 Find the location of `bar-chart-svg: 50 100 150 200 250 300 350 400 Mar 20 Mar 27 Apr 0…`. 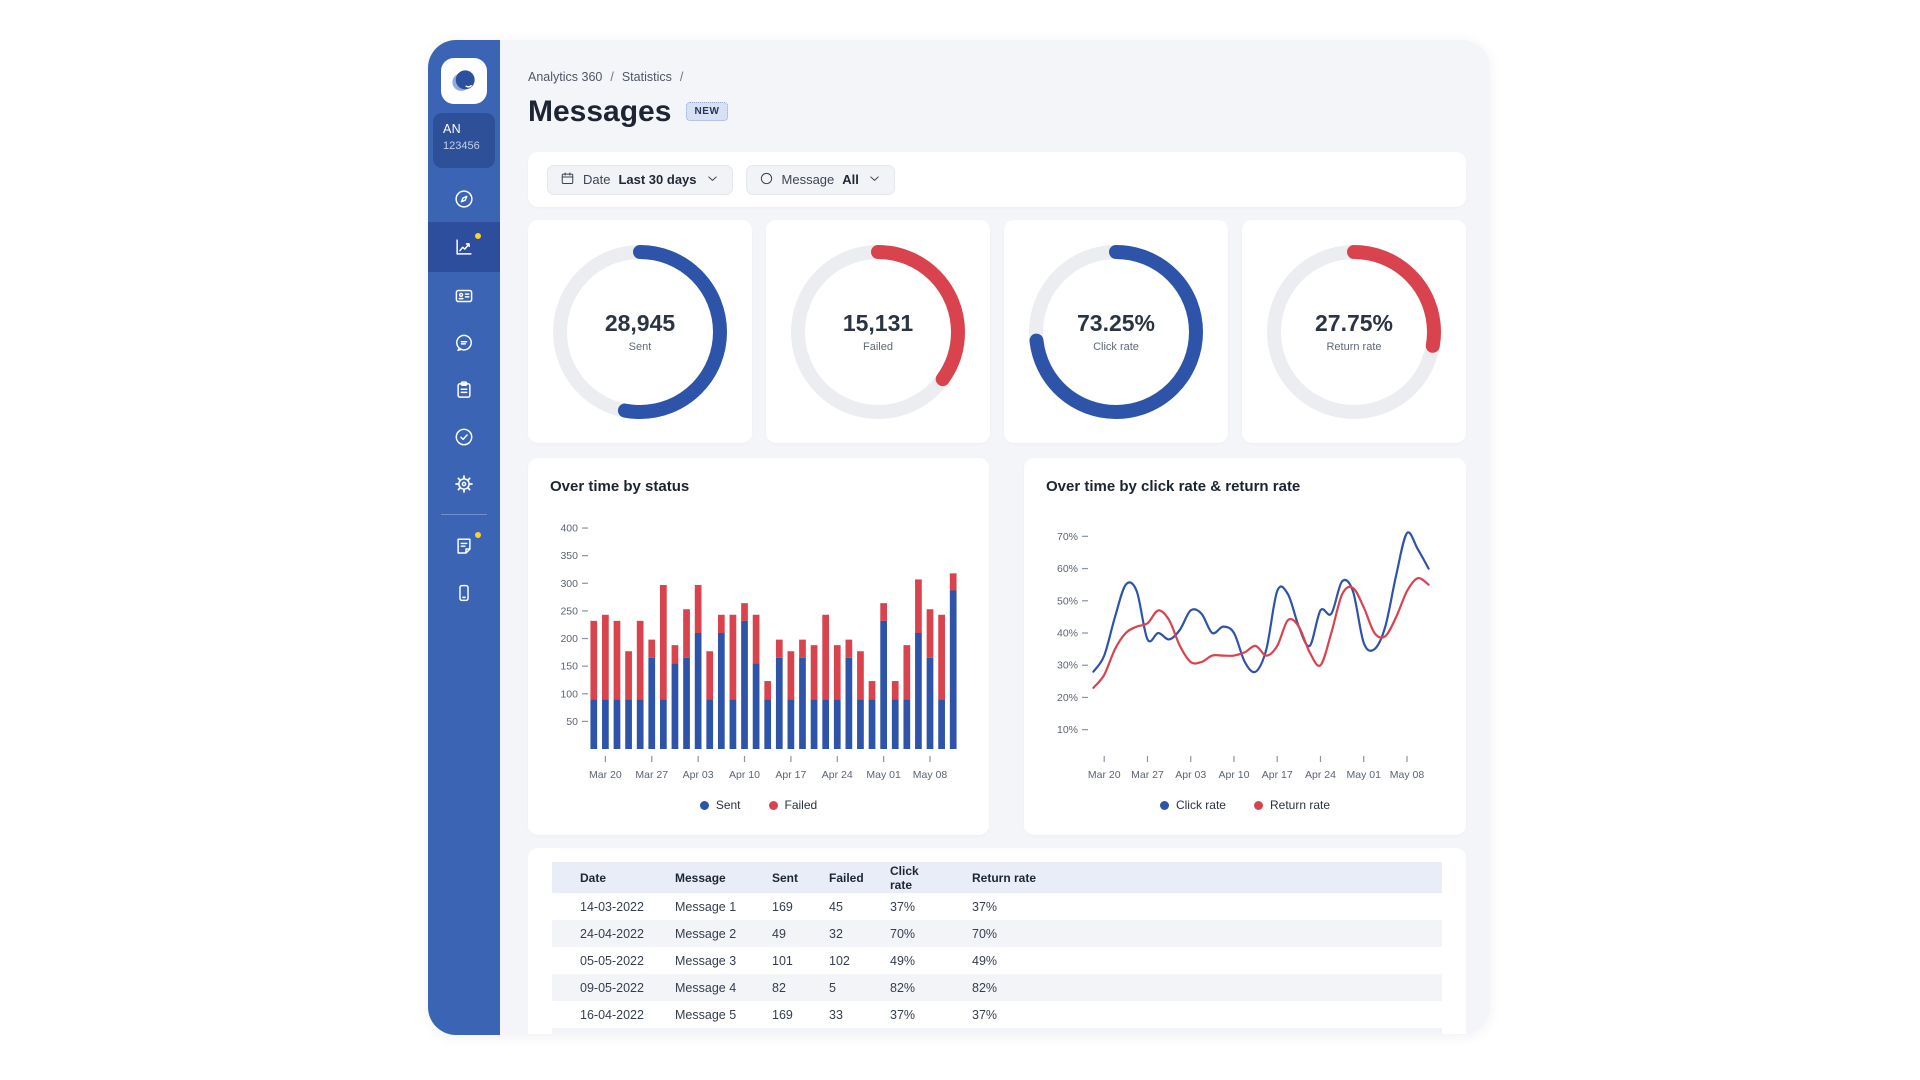

bar-chart-svg: 50 100 150 200 250 300 350 400 Mar 20 Mar 27 Apr 0… is located at coordinates (758, 652).